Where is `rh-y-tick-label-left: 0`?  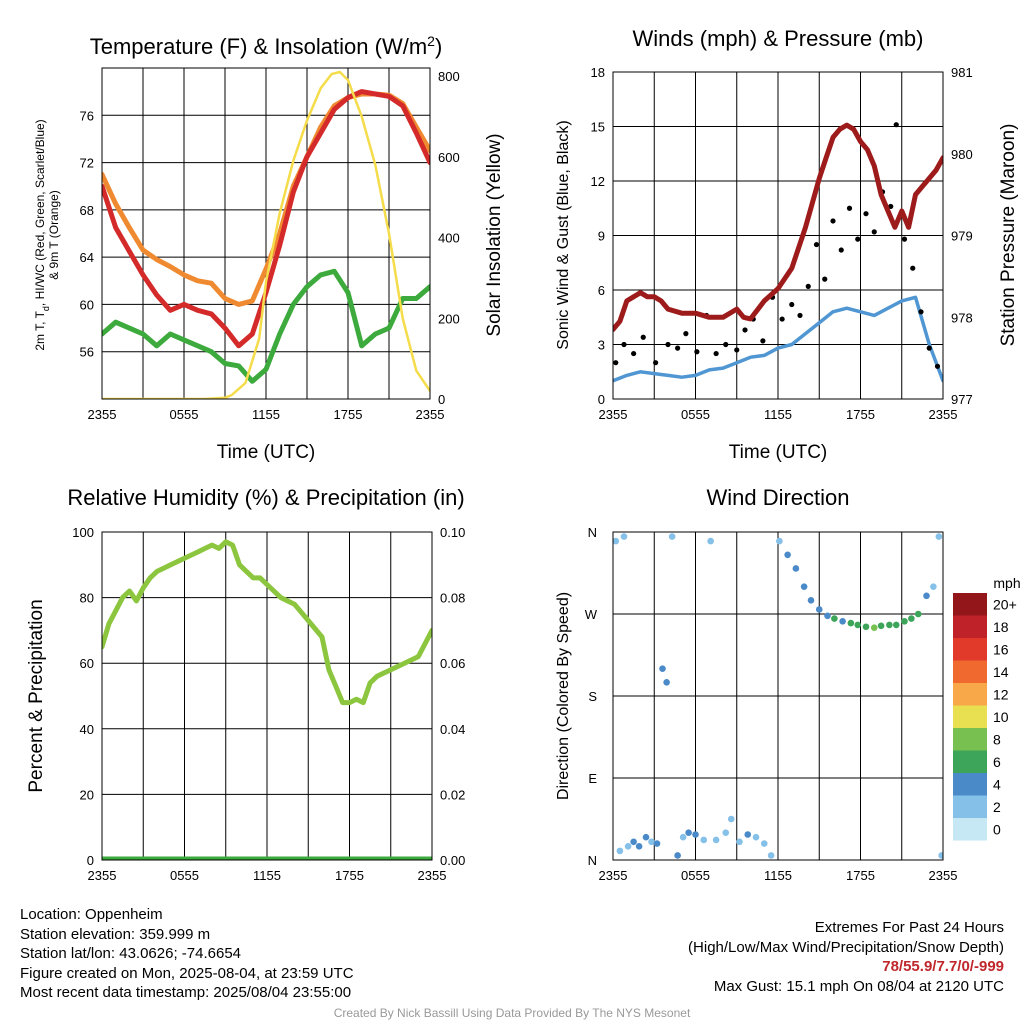
rh-y-tick-label-left: 0 is located at coordinates (90, 860).